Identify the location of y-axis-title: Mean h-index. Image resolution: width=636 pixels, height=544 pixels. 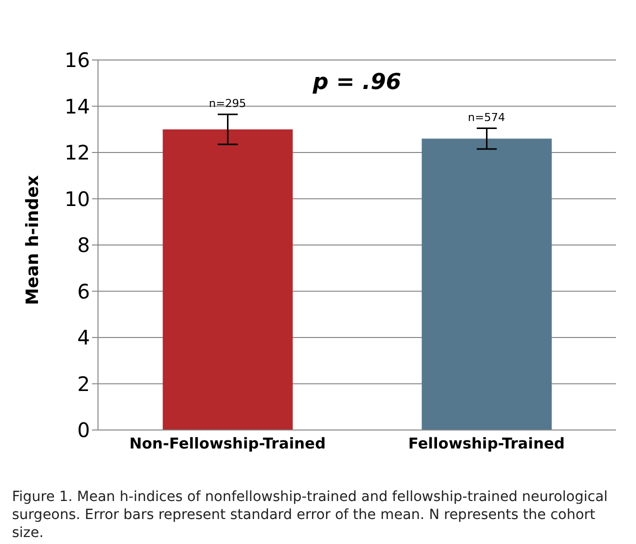
(33, 240).